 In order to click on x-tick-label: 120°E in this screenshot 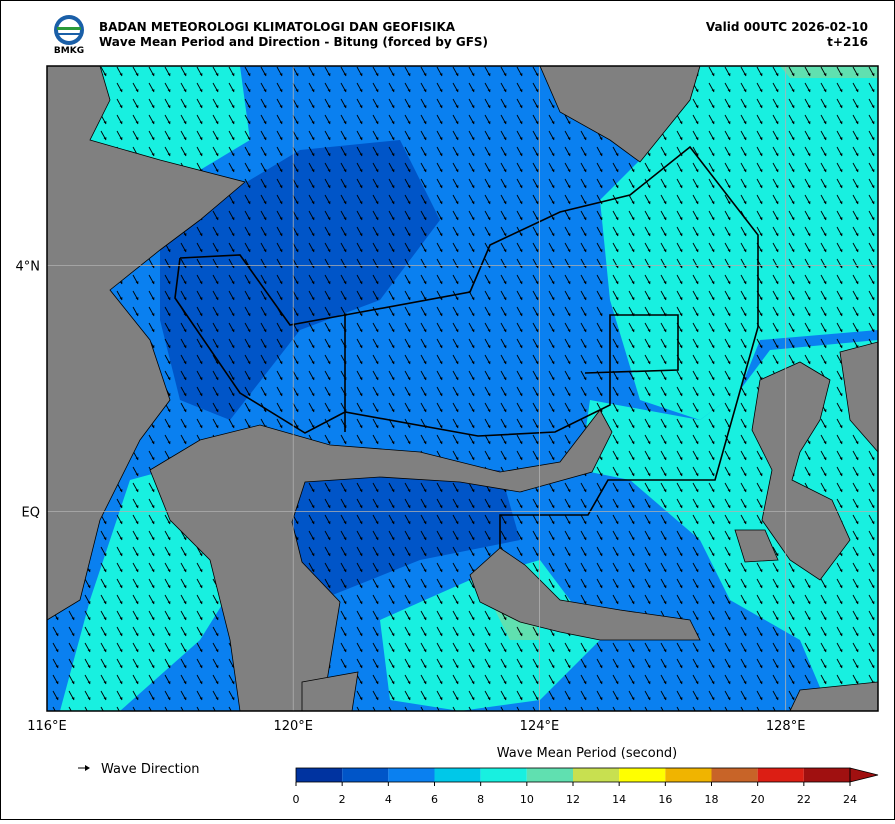, I will do `click(293, 726)`.